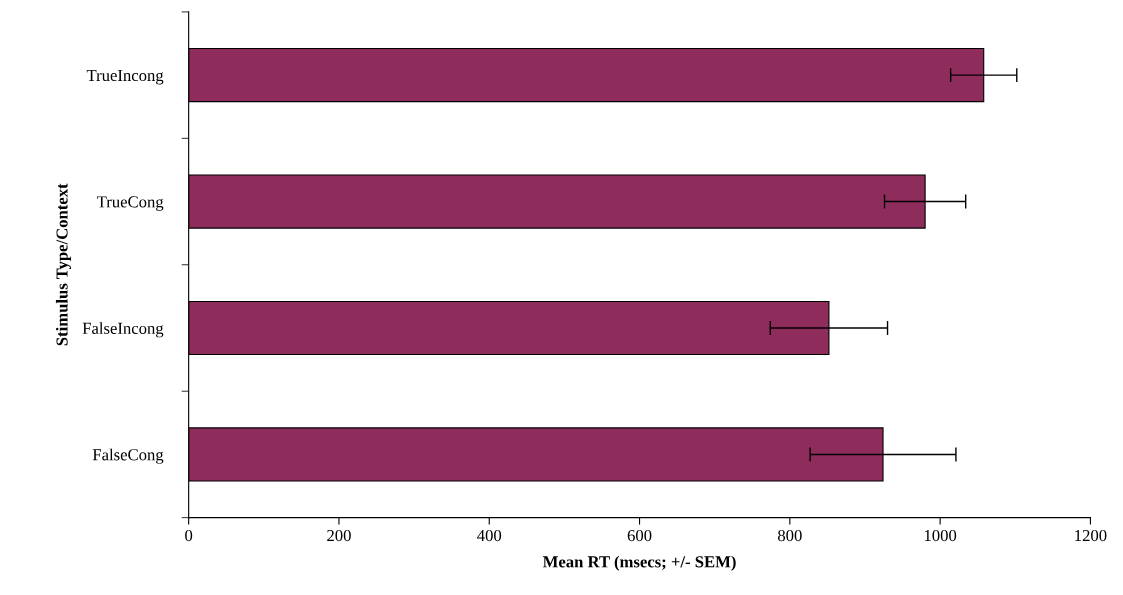  Describe the element at coordinates (489, 535) in the screenshot. I see `x-tick-label: 400` at that location.